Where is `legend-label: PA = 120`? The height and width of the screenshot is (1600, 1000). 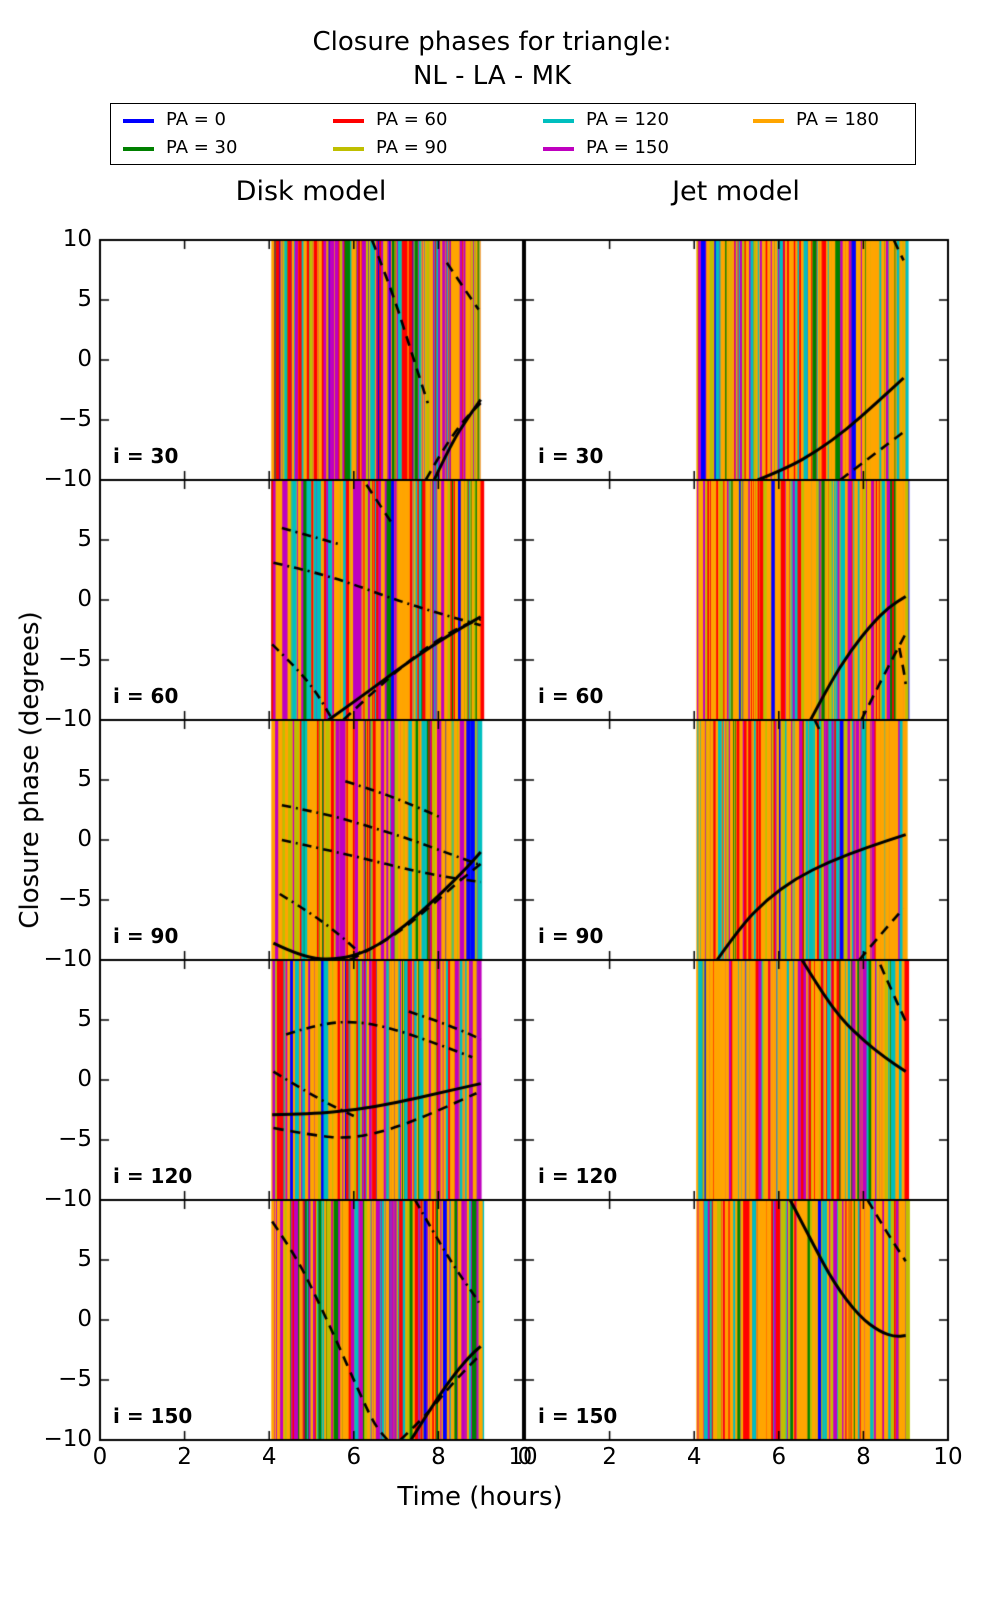
legend-label: PA = 120 is located at coordinates (627, 119).